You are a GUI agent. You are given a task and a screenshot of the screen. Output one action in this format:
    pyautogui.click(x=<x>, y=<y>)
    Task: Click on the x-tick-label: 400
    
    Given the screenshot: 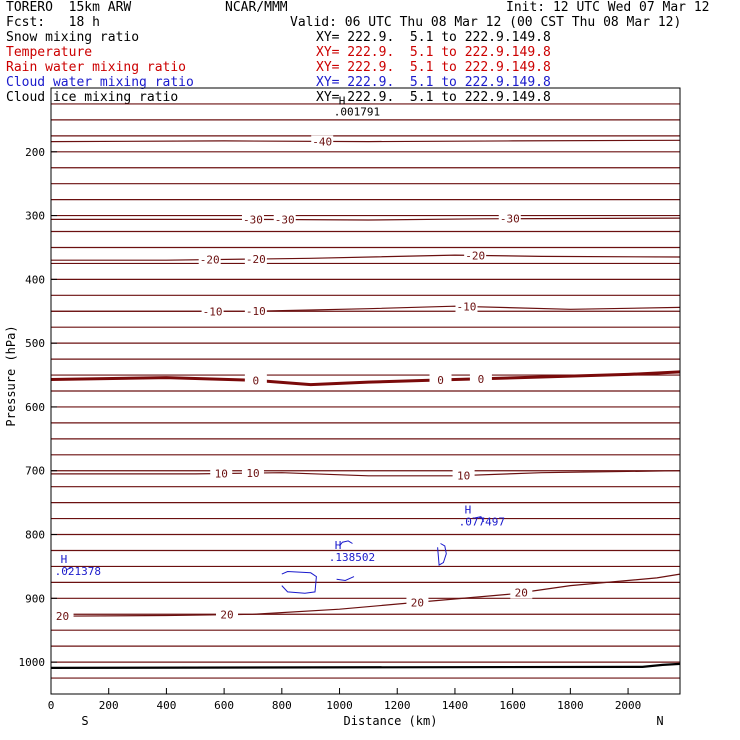 What is the action you would take?
    pyautogui.click(x=166, y=705)
    